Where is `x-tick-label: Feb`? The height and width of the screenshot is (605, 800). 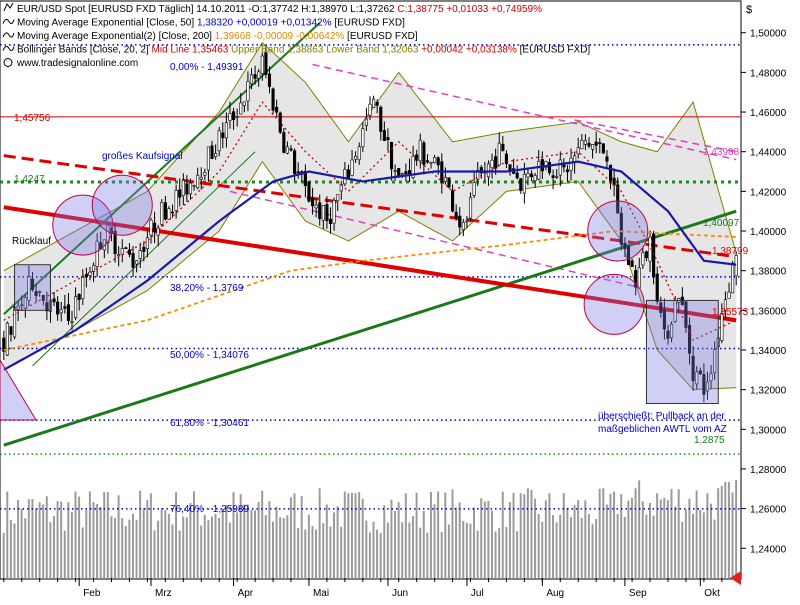
x-tick-label: Feb is located at coordinates (92, 593).